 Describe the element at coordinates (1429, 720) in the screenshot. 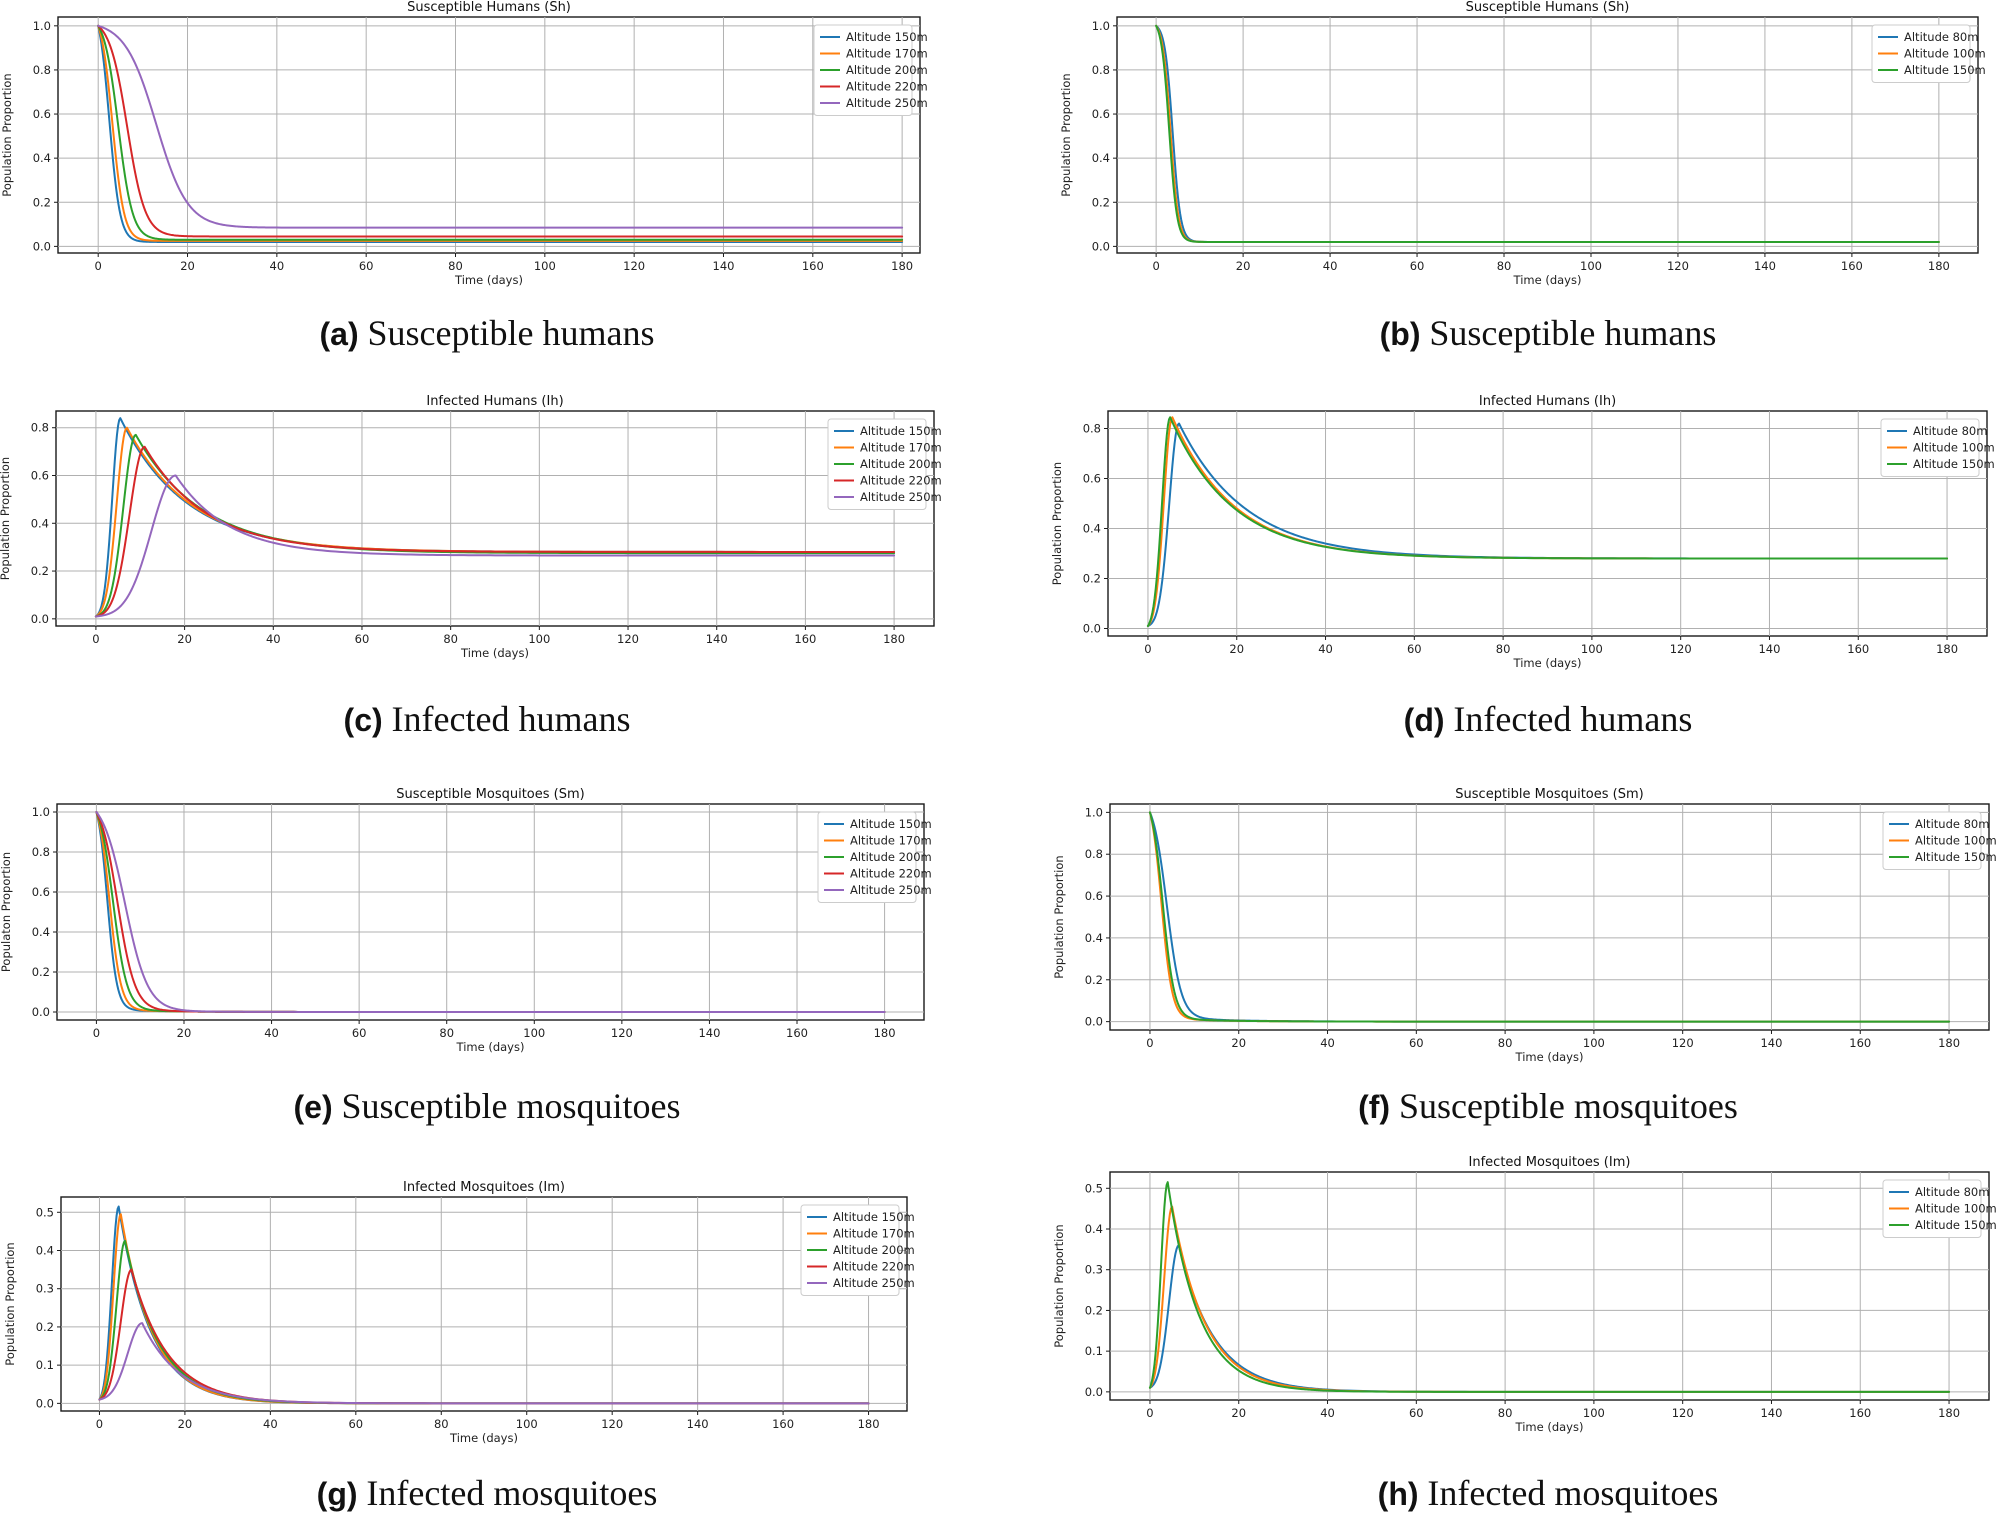

I see `caption-letter: (d)` at that location.